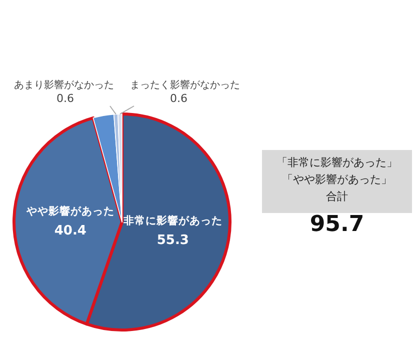 The width and height of the screenshot is (420, 346). Describe the element at coordinates (172, 221) in the screenshot. I see `slice-label: 非常に影響があった` at that location.